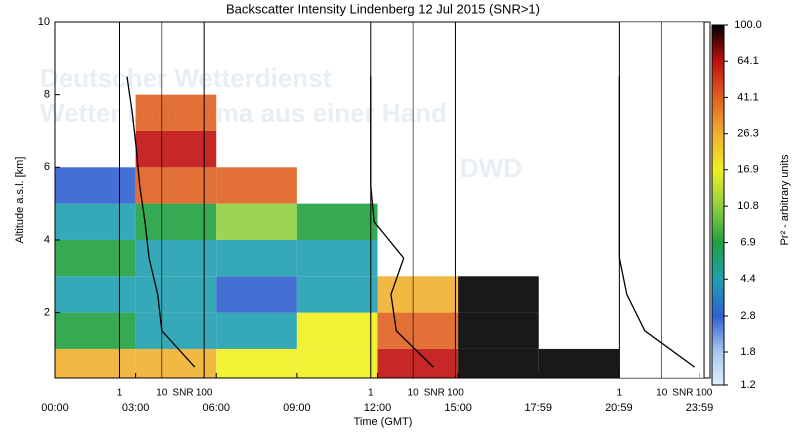 Image resolution: width=800 pixels, height=433 pixels. Describe the element at coordinates (243, 113) in the screenshot. I see `watermark: Wetter und Klima aus einer Hand` at that location.